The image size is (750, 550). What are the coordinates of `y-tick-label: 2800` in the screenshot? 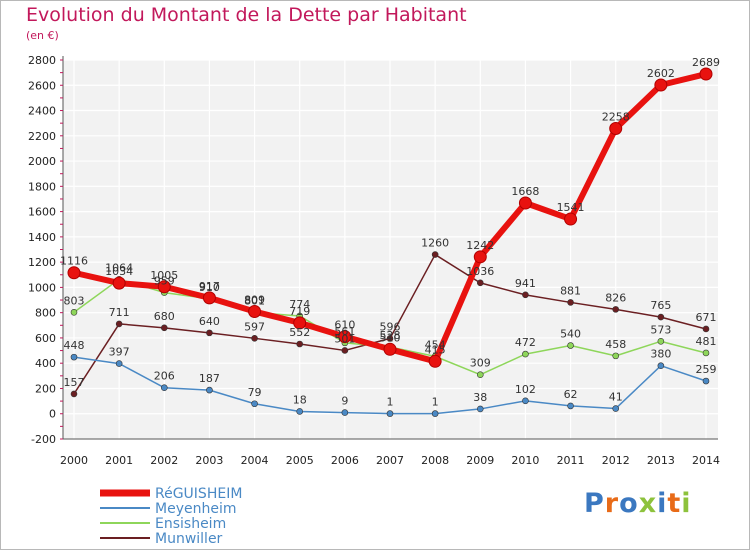 It's located at (42, 60).